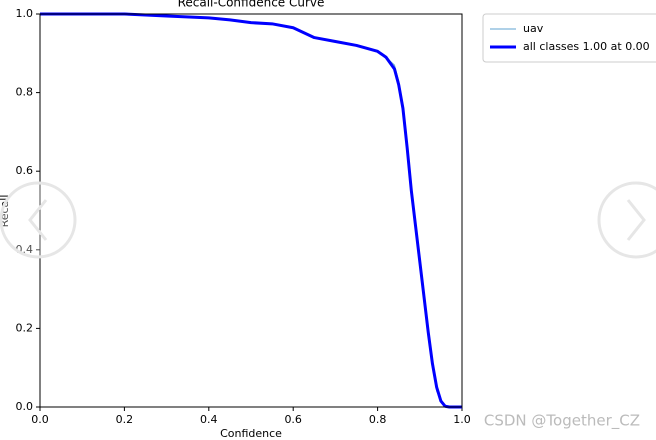 This screenshot has width=656, height=440. What do you see at coordinates (626, 220) in the screenshot?
I see `next-button` at bounding box center [626, 220].